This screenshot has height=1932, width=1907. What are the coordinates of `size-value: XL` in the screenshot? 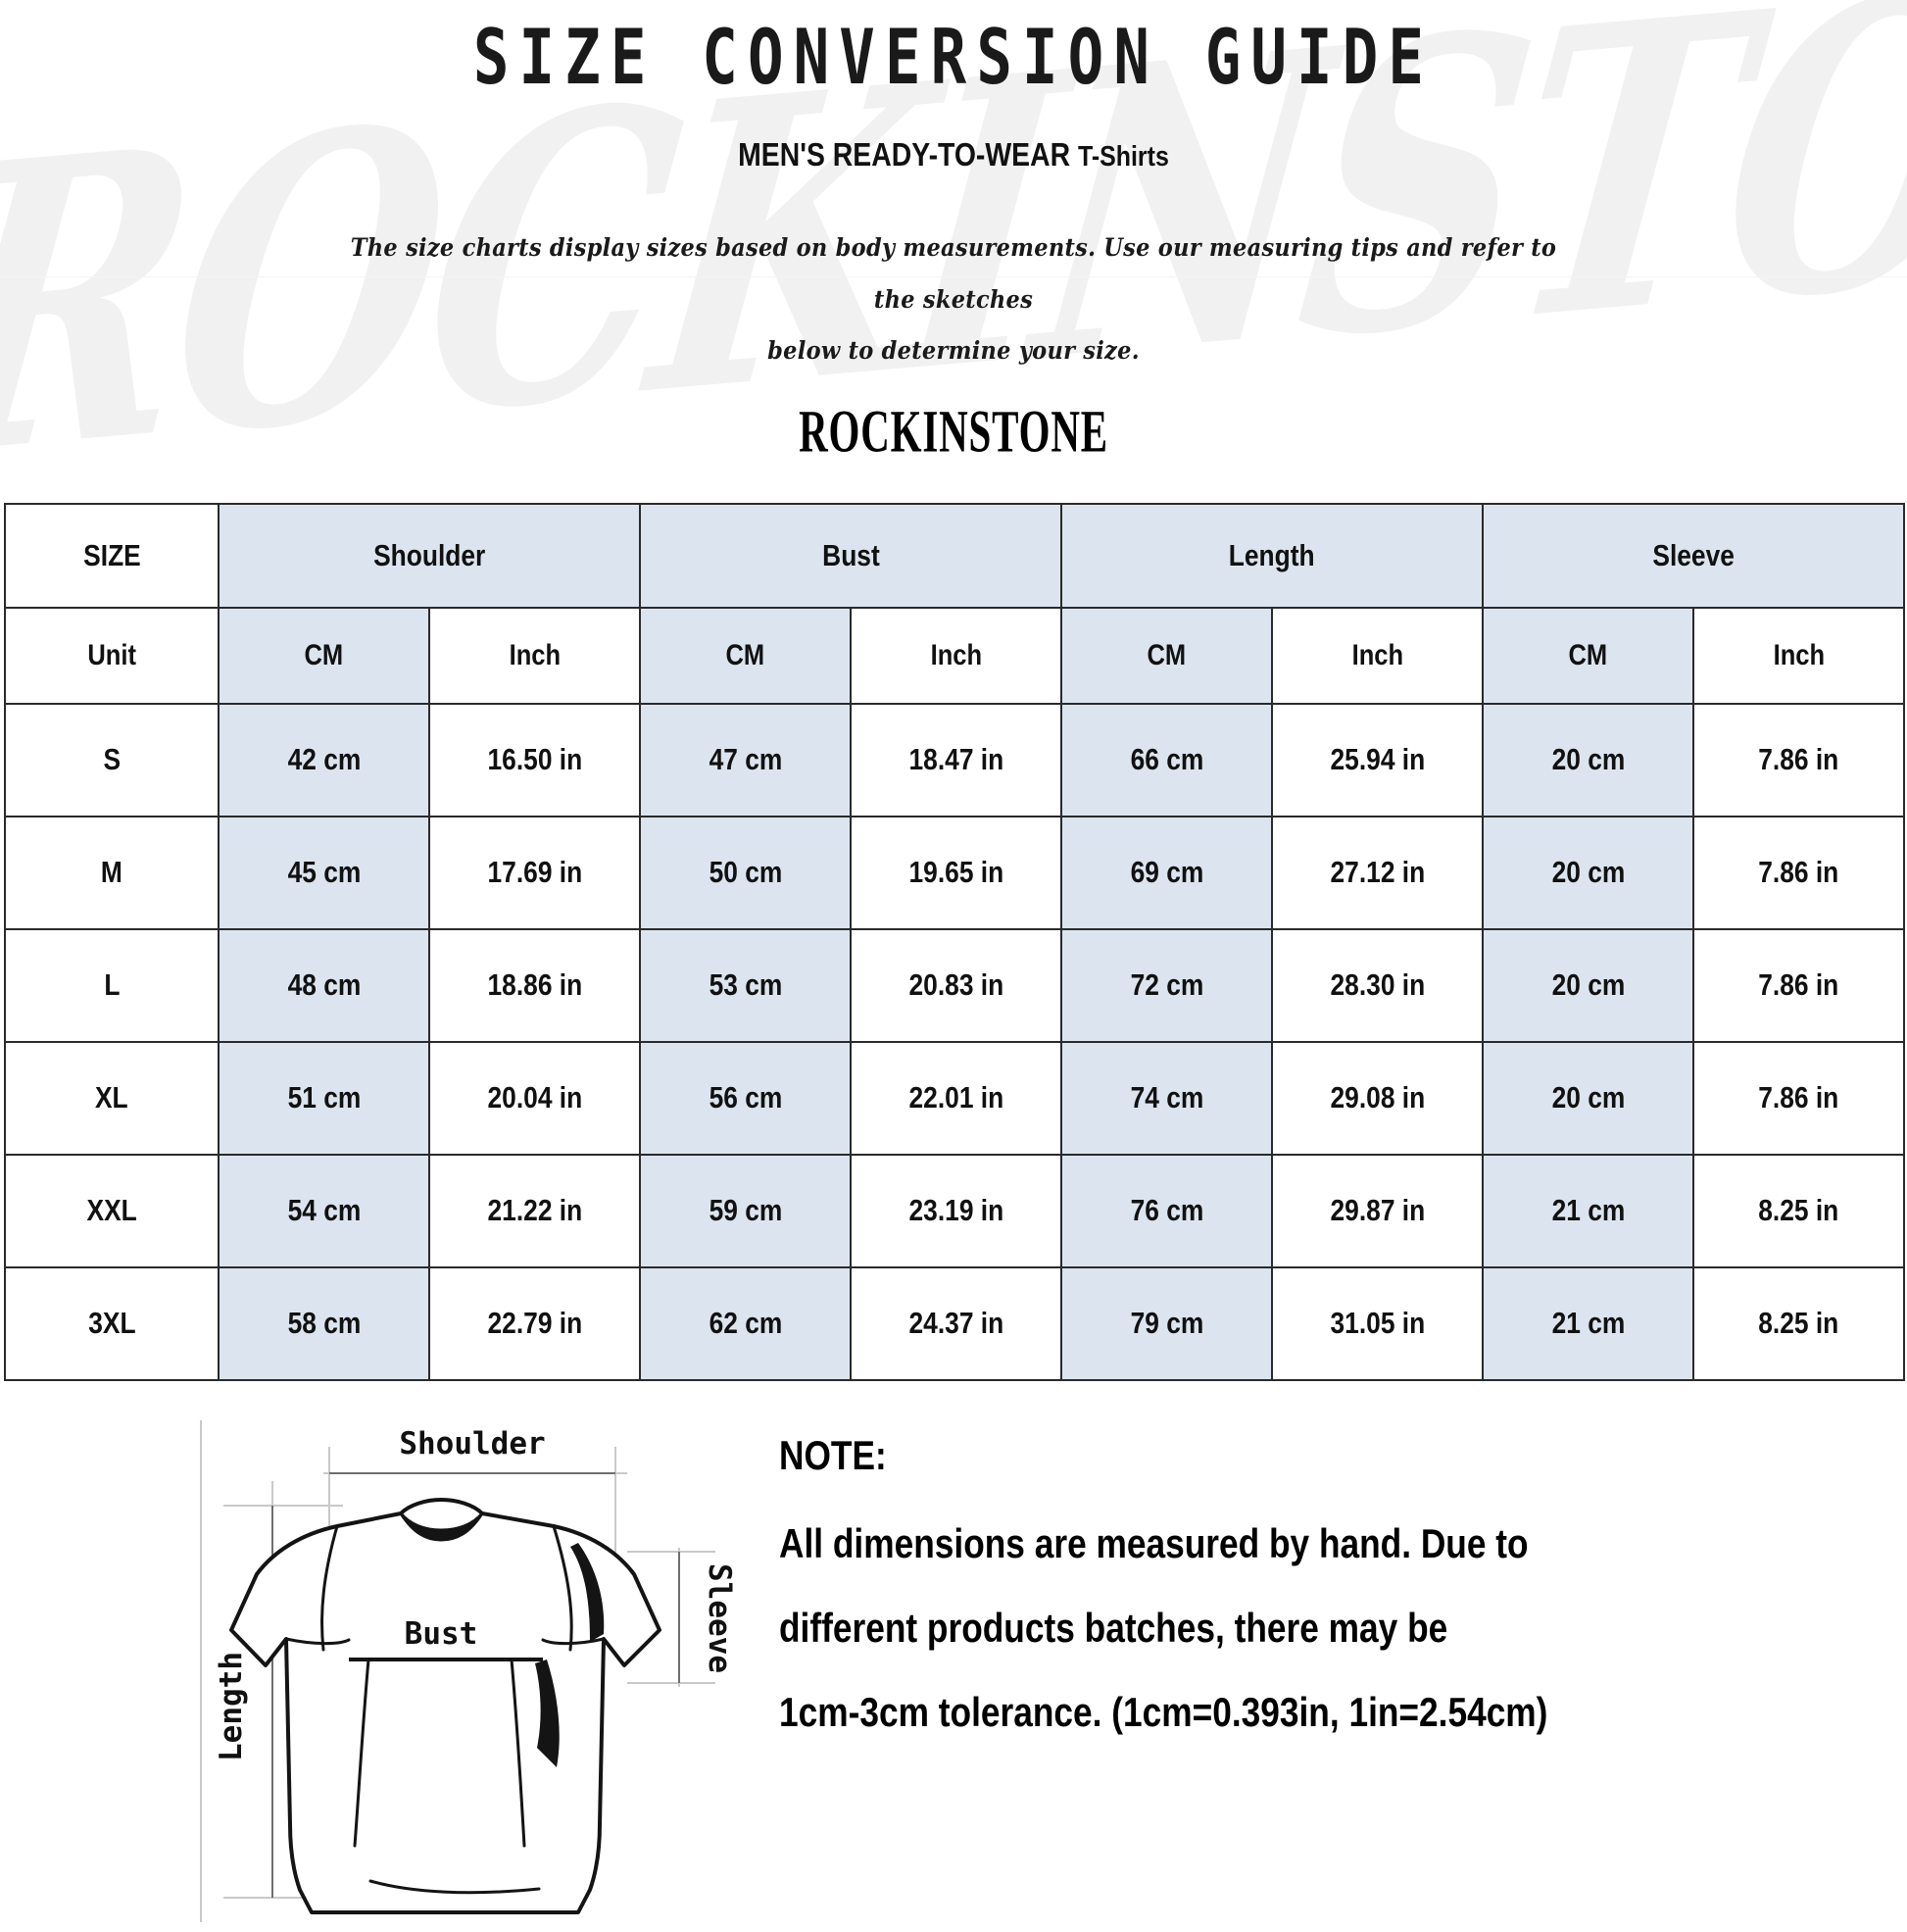 It's located at (111, 1097).